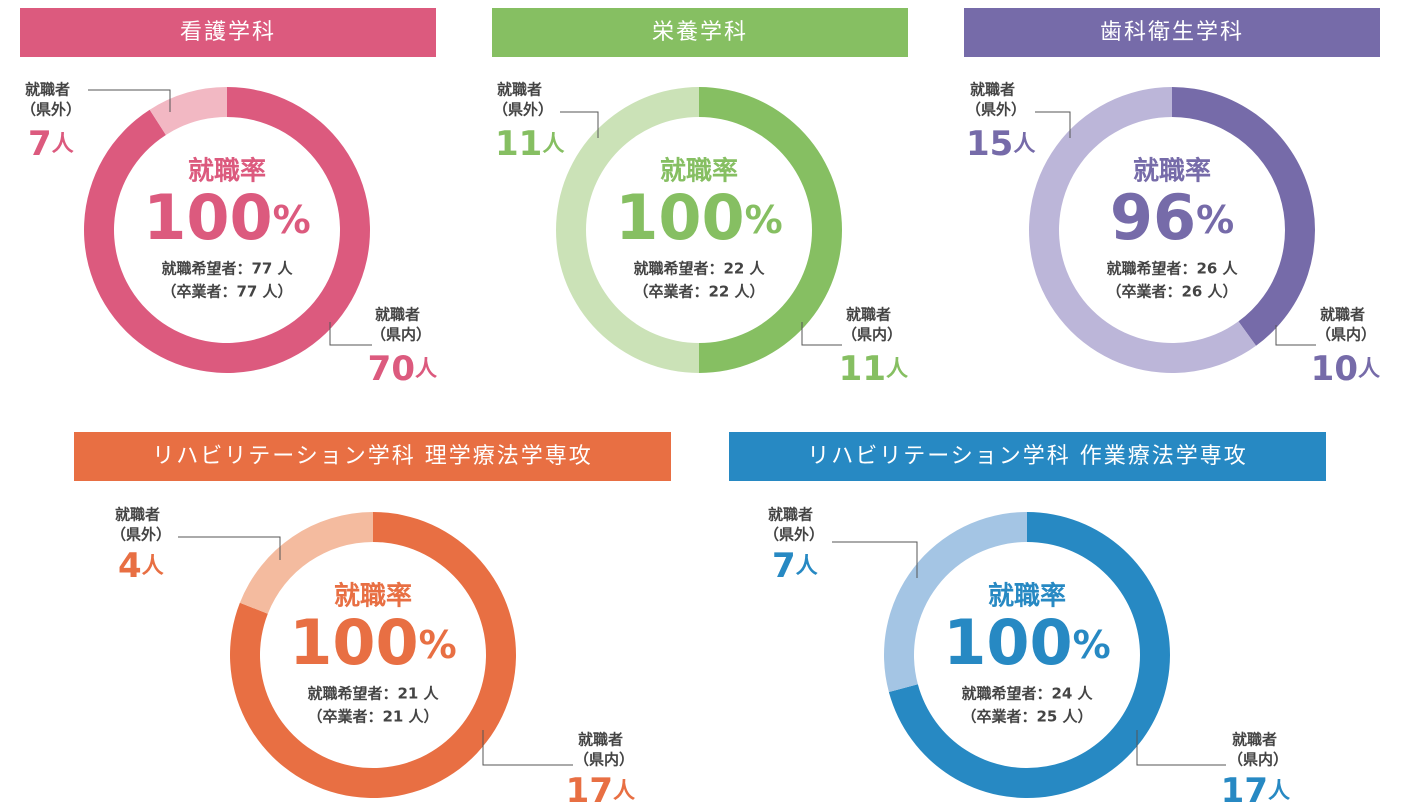 This screenshot has width=1425, height=809. I want to click on rate: 96%, so click(1172, 217).